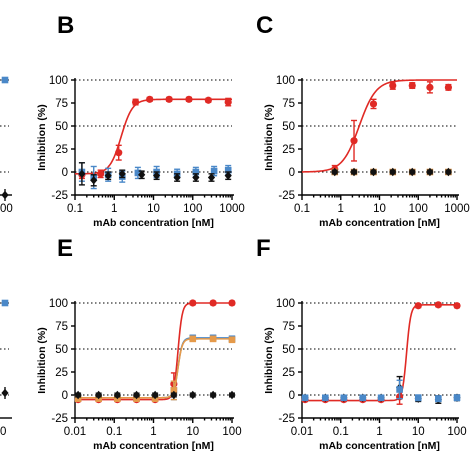 The height and width of the screenshot is (474, 474). What do you see at coordinates (65, 25) in the screenshot?
I see `panel-letter: B` at bounding box center [65, 25].